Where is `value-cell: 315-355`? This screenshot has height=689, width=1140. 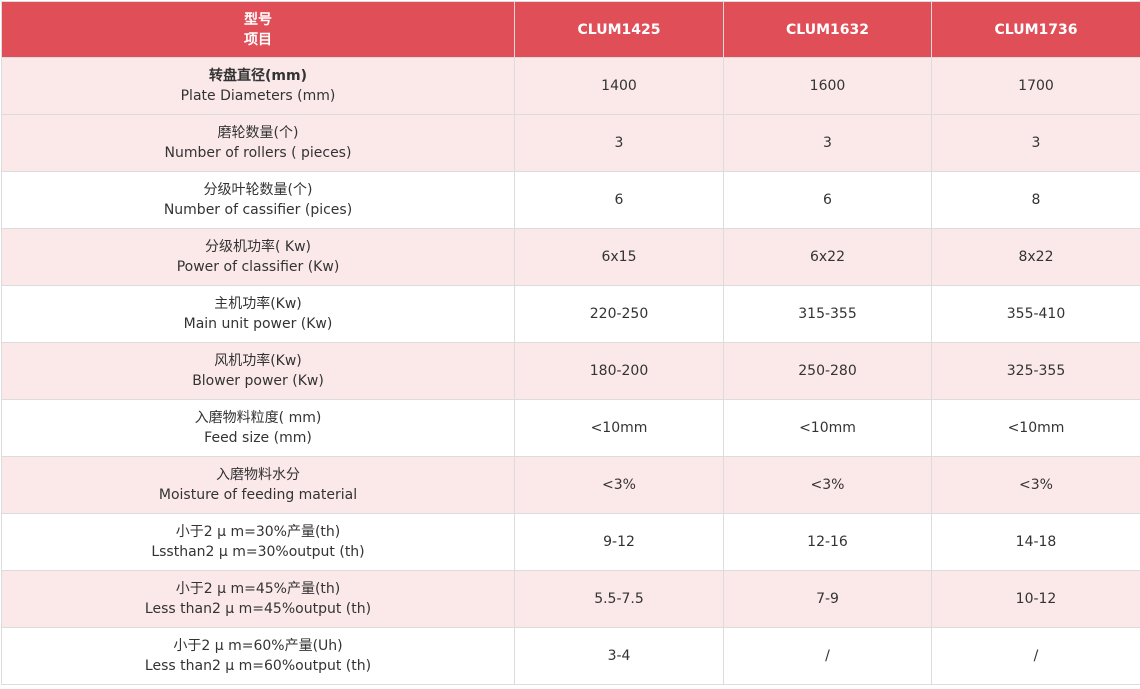 value-cell: 315-355 is located at coordinates (828, 314).